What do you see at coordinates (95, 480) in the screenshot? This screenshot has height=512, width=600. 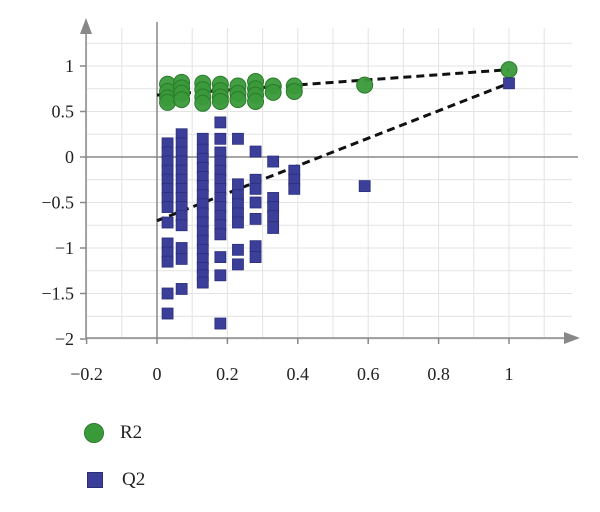 I see `legend-marker-q2` at bounding box center [95, 480].